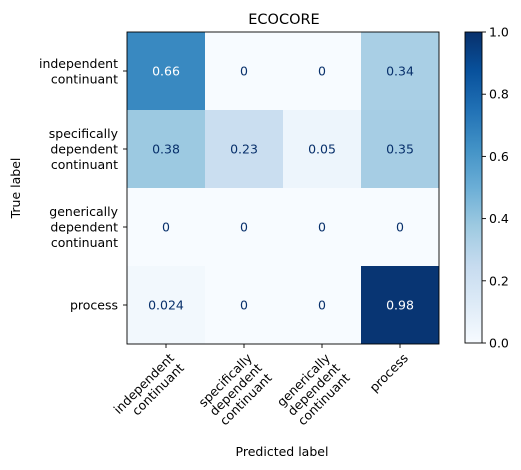  I want to click on colorbar-tick-label: 1.0, so click(499, 32).